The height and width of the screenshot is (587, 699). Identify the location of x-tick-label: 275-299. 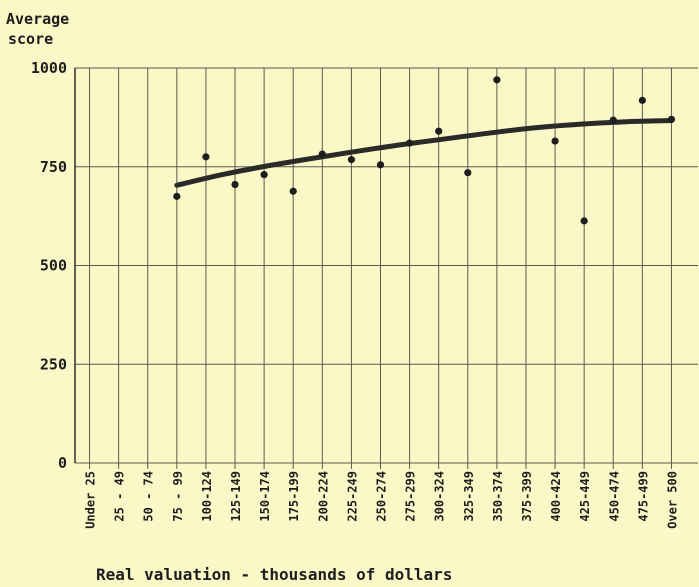
(411, 496).